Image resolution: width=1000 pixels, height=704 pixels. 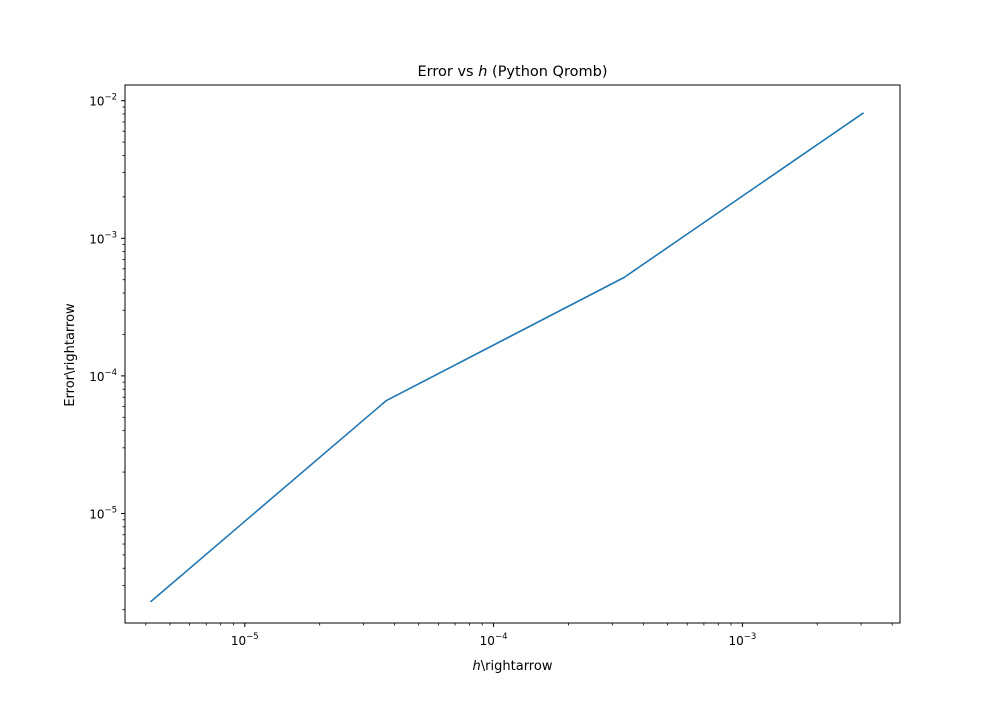 What do you see at coordinates (70, 355) in the screenshot?
I see `y-axis-label: Error\rightarrow` at bounding box center [70, 355].